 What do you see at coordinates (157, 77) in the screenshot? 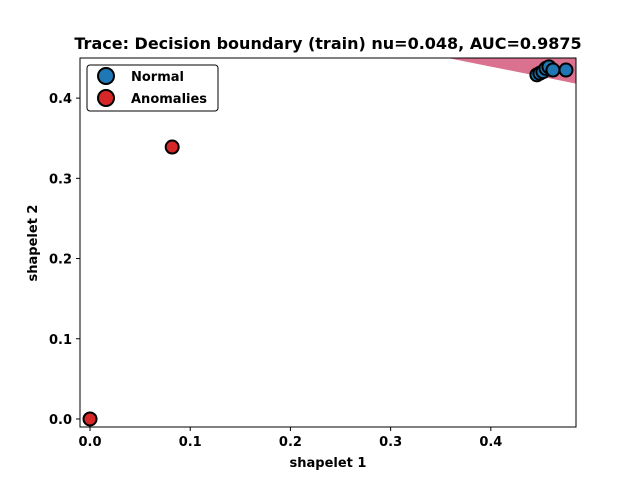
I see `legend-label-normal: Normal` at bounding box center [157, 77].